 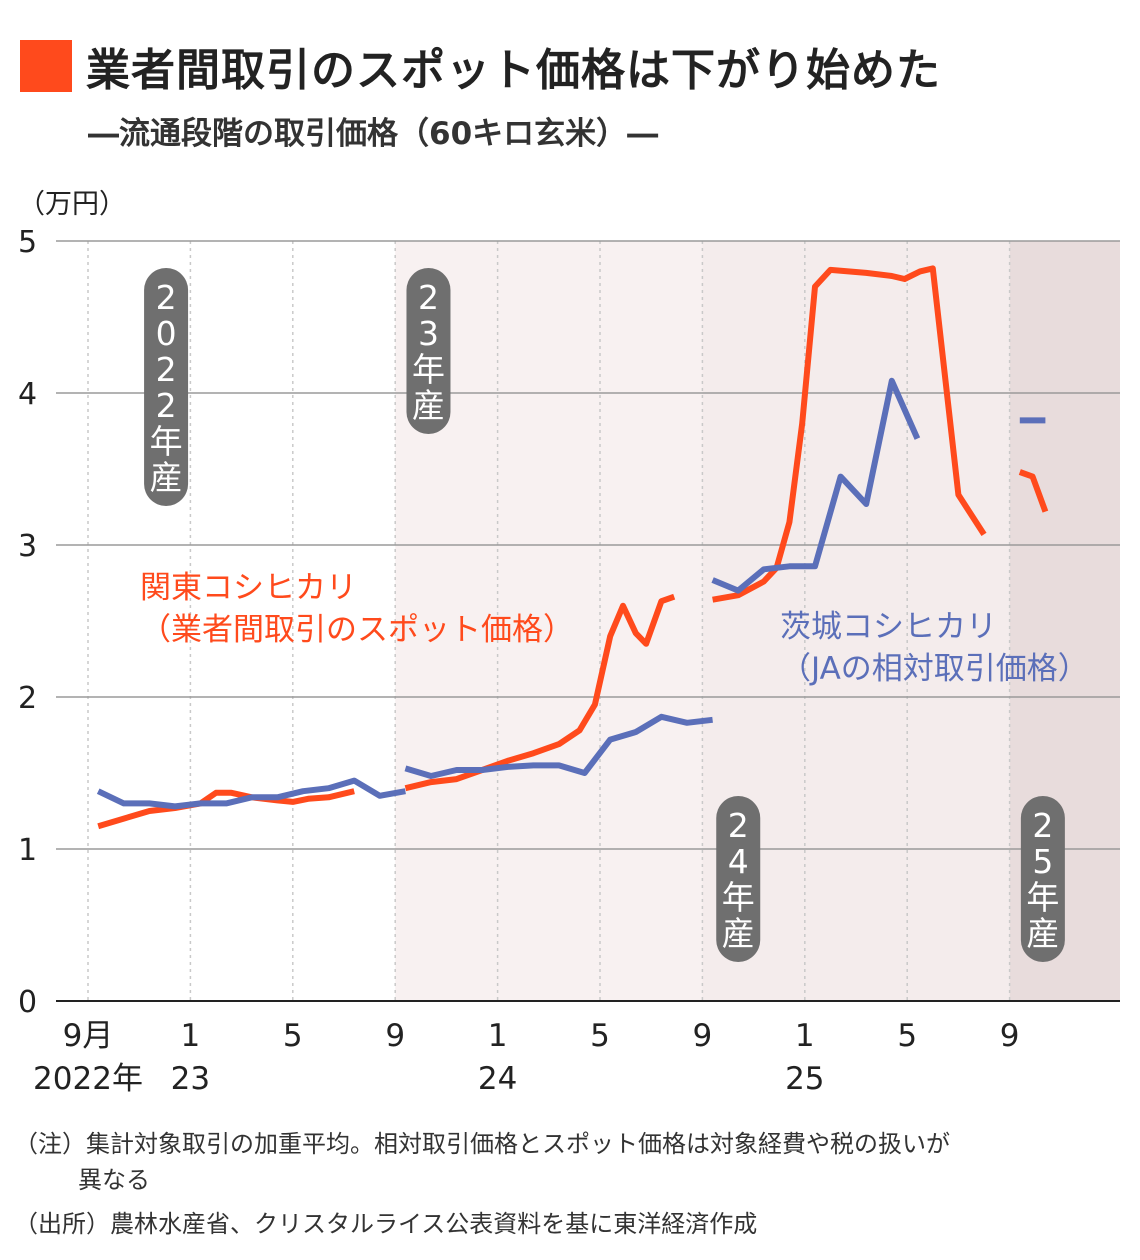 I want to click on series-labels: 関東コシヒカリ（業者間取引のスポット価格） 茨城コシヒカリ（JAの相対取引価格）, so click(x=614, y=628).